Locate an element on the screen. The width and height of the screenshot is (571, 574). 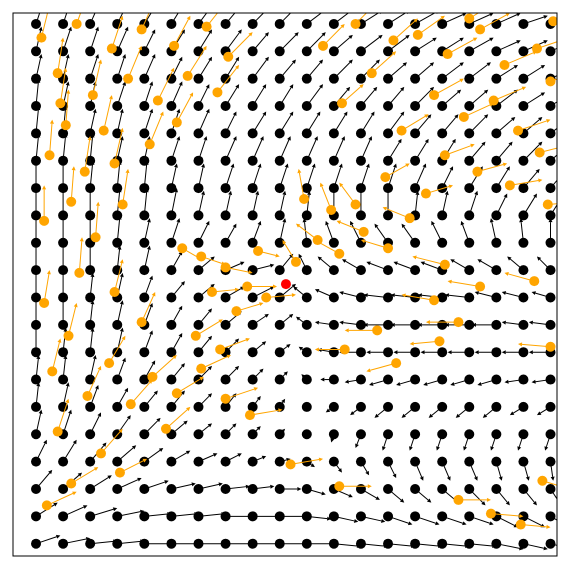
point is located at coordinates (128, 78).